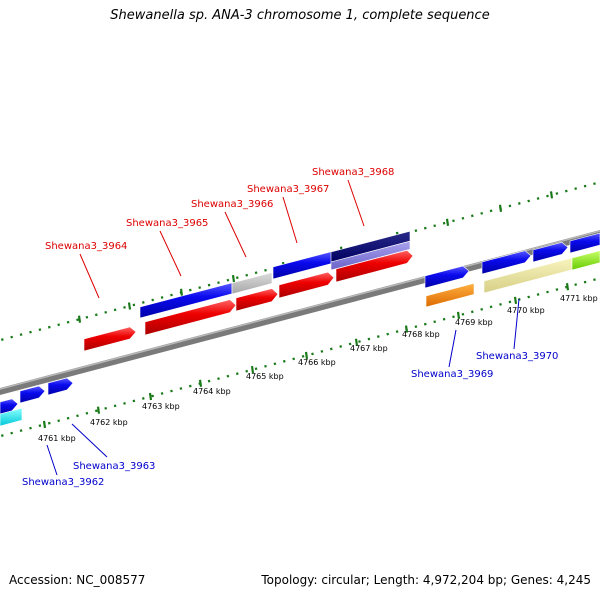 The width and height of the screenshot is (600, 600). I want to click on gene-label: Shewana3_3965, so click(167, 223).